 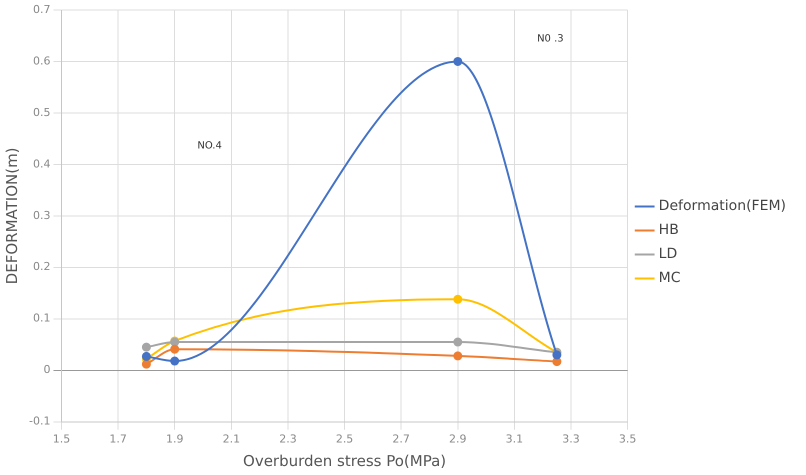 What do you see at coordinates (209, 146) in the screenshot?
I see `annotation: NO.4` at bounding box center [209, 146].